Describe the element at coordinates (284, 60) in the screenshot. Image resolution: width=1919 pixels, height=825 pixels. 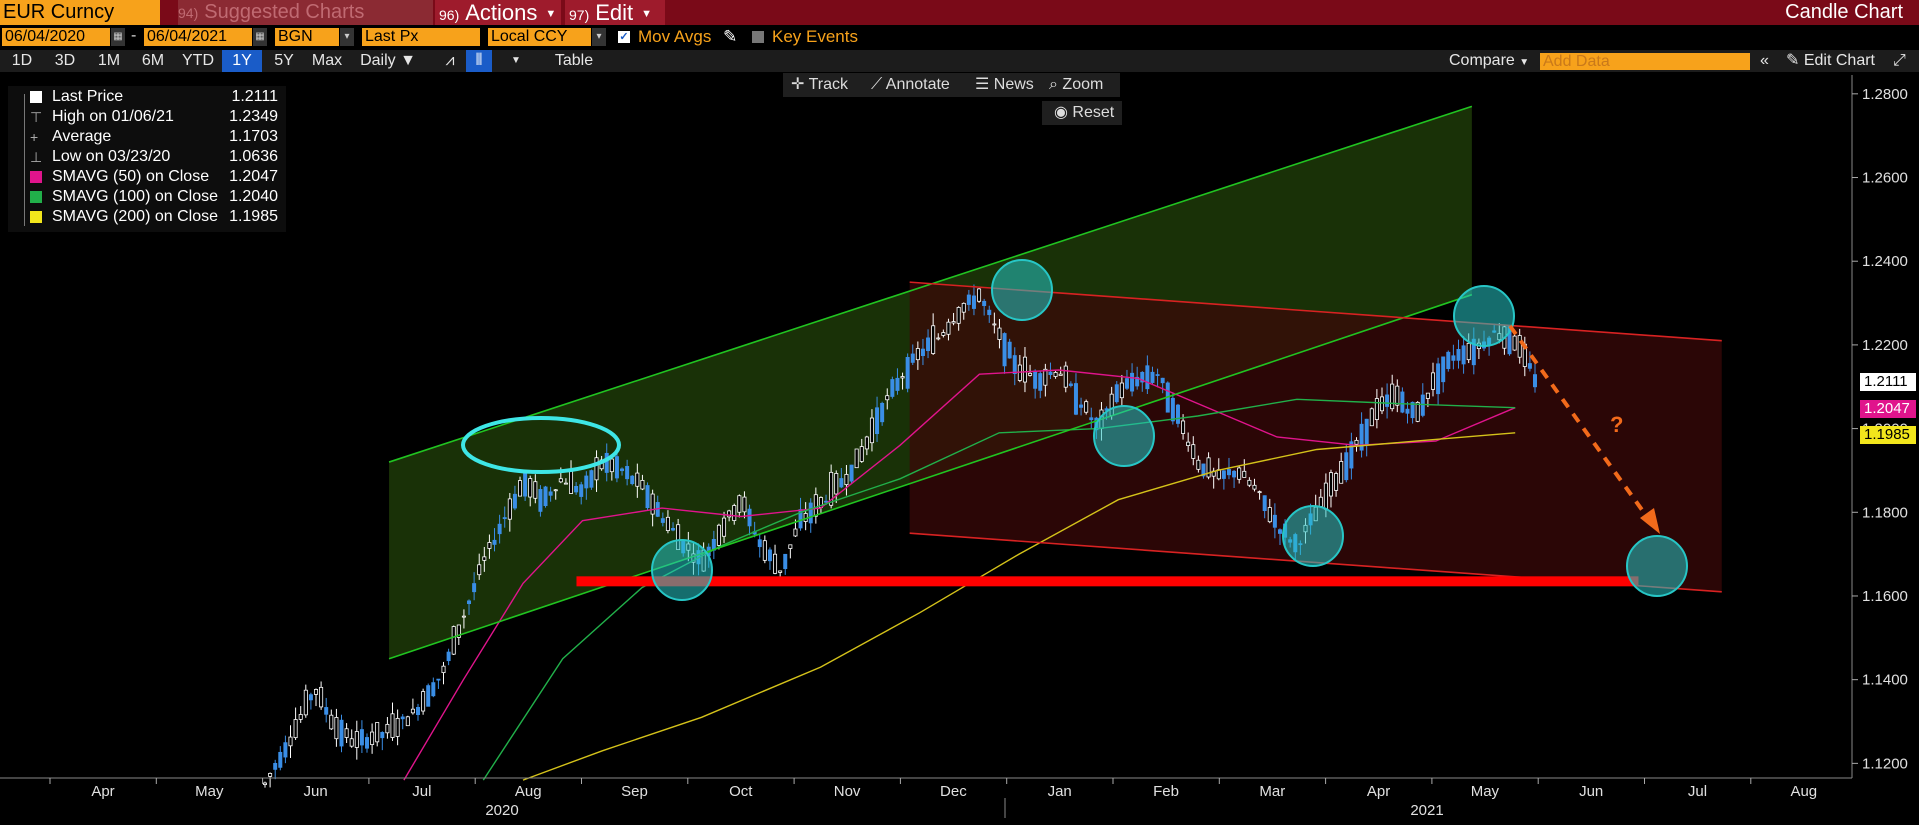
I see `period-5y-button: 5Y` at that location.